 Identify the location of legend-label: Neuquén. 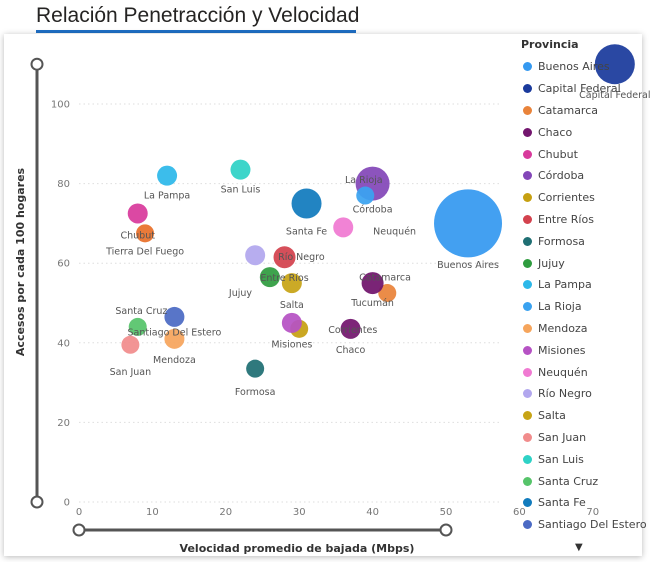
(563, 372).